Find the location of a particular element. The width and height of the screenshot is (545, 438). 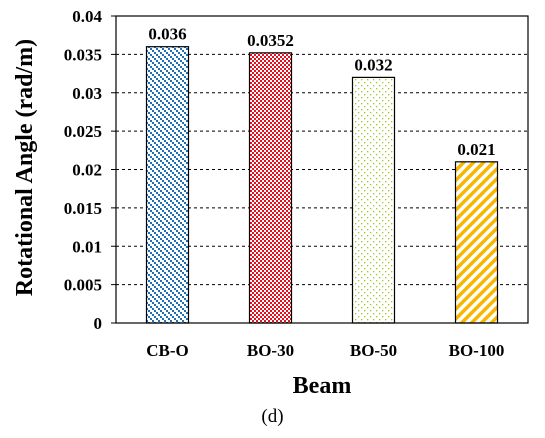

y-tick-label: 0.035 is located at coordinates (83, 54).